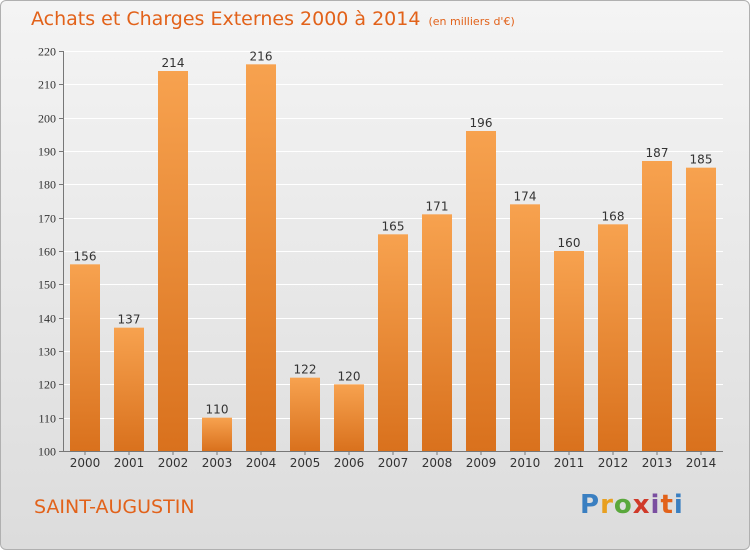  Describe the element at coordinates (85, 463) in the screenshot. I see `x-tick-label-2000: 2000` at that location.